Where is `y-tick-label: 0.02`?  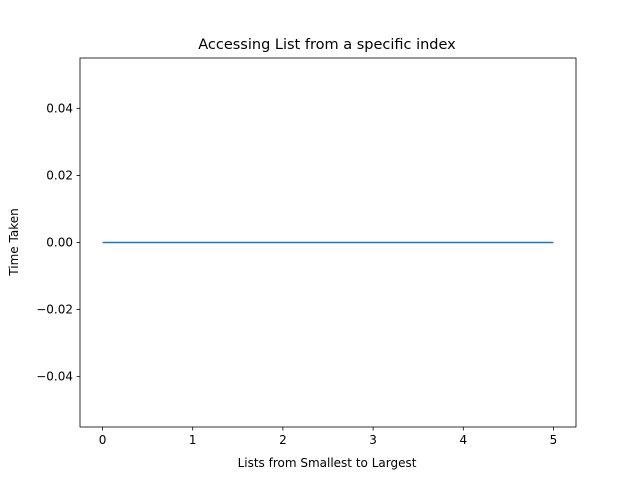
y-tick-label: 0.02 is located at coordinates (59, 175).